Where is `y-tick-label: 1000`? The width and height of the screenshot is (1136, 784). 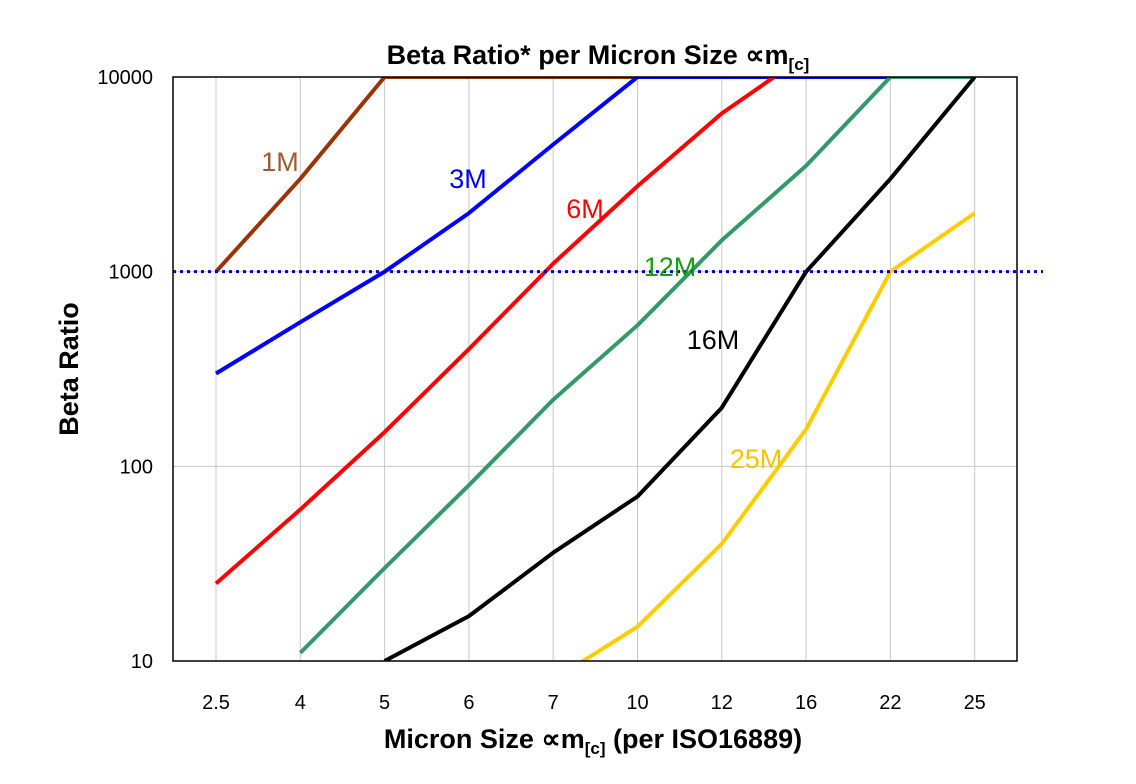
y-tick-label: 1000 is located at coordinates (131, 273).